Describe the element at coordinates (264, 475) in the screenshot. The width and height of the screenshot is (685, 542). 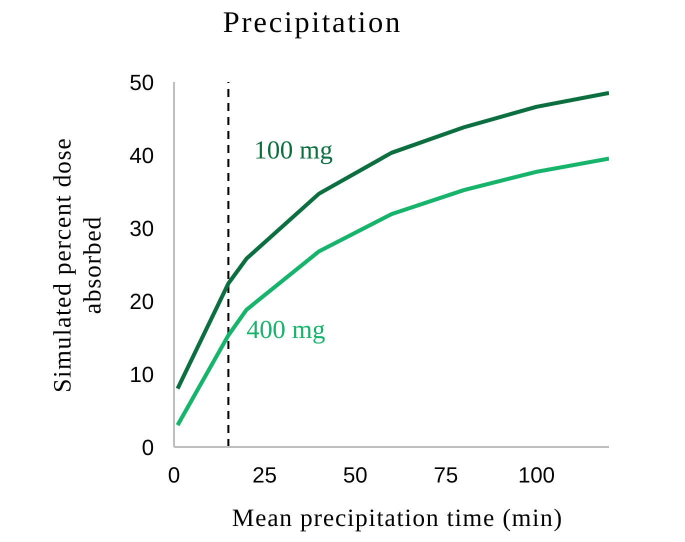
I see `x-tick-label: 25` at that location.